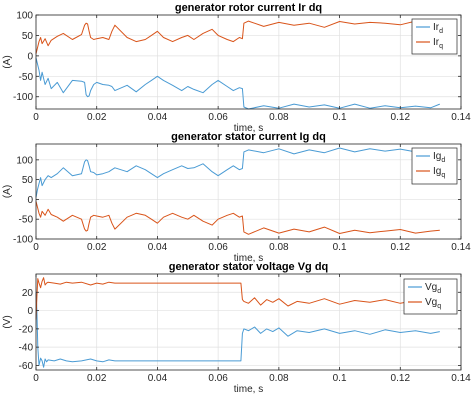 Image resolution: width=474 pixels, height=402 pixels. I want to click on y-tick-label: -60, so click(26, 366).